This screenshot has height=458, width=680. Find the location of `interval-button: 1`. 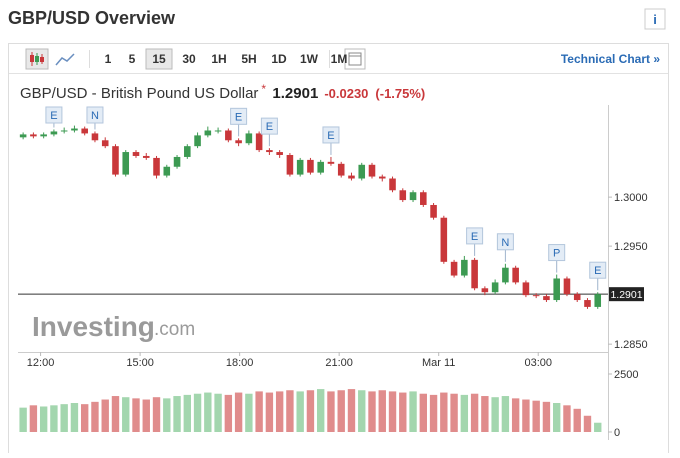

interval-button: 1 is located at coordinates (108, 59).